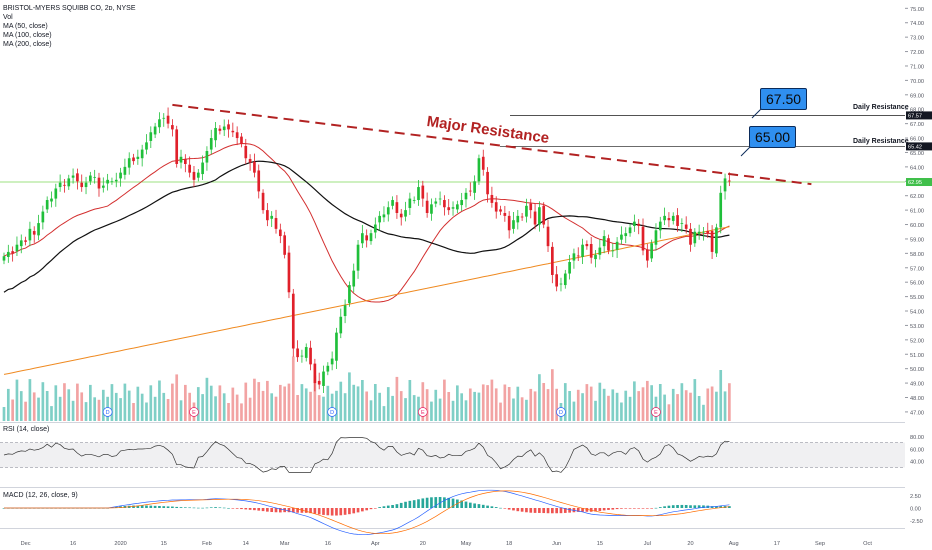 The width and height of the screenshot is (932, 550). Describe the element at coordinates (69, 8) in the screenshot. I see `symbol-title: BRISTOL-MYERS SQUIBB CO, 2ᴅ, NYSE` at that location.